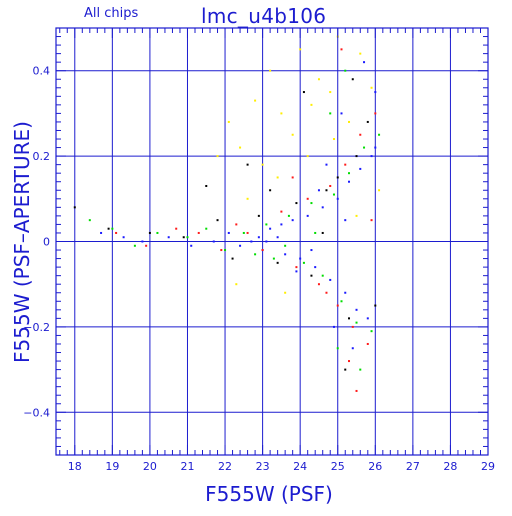 The image size is (512, 516). Describe the element at coordinates (269, 494) in the screenshot. I see `x-axis-label: F555W (PSF)` at that location.